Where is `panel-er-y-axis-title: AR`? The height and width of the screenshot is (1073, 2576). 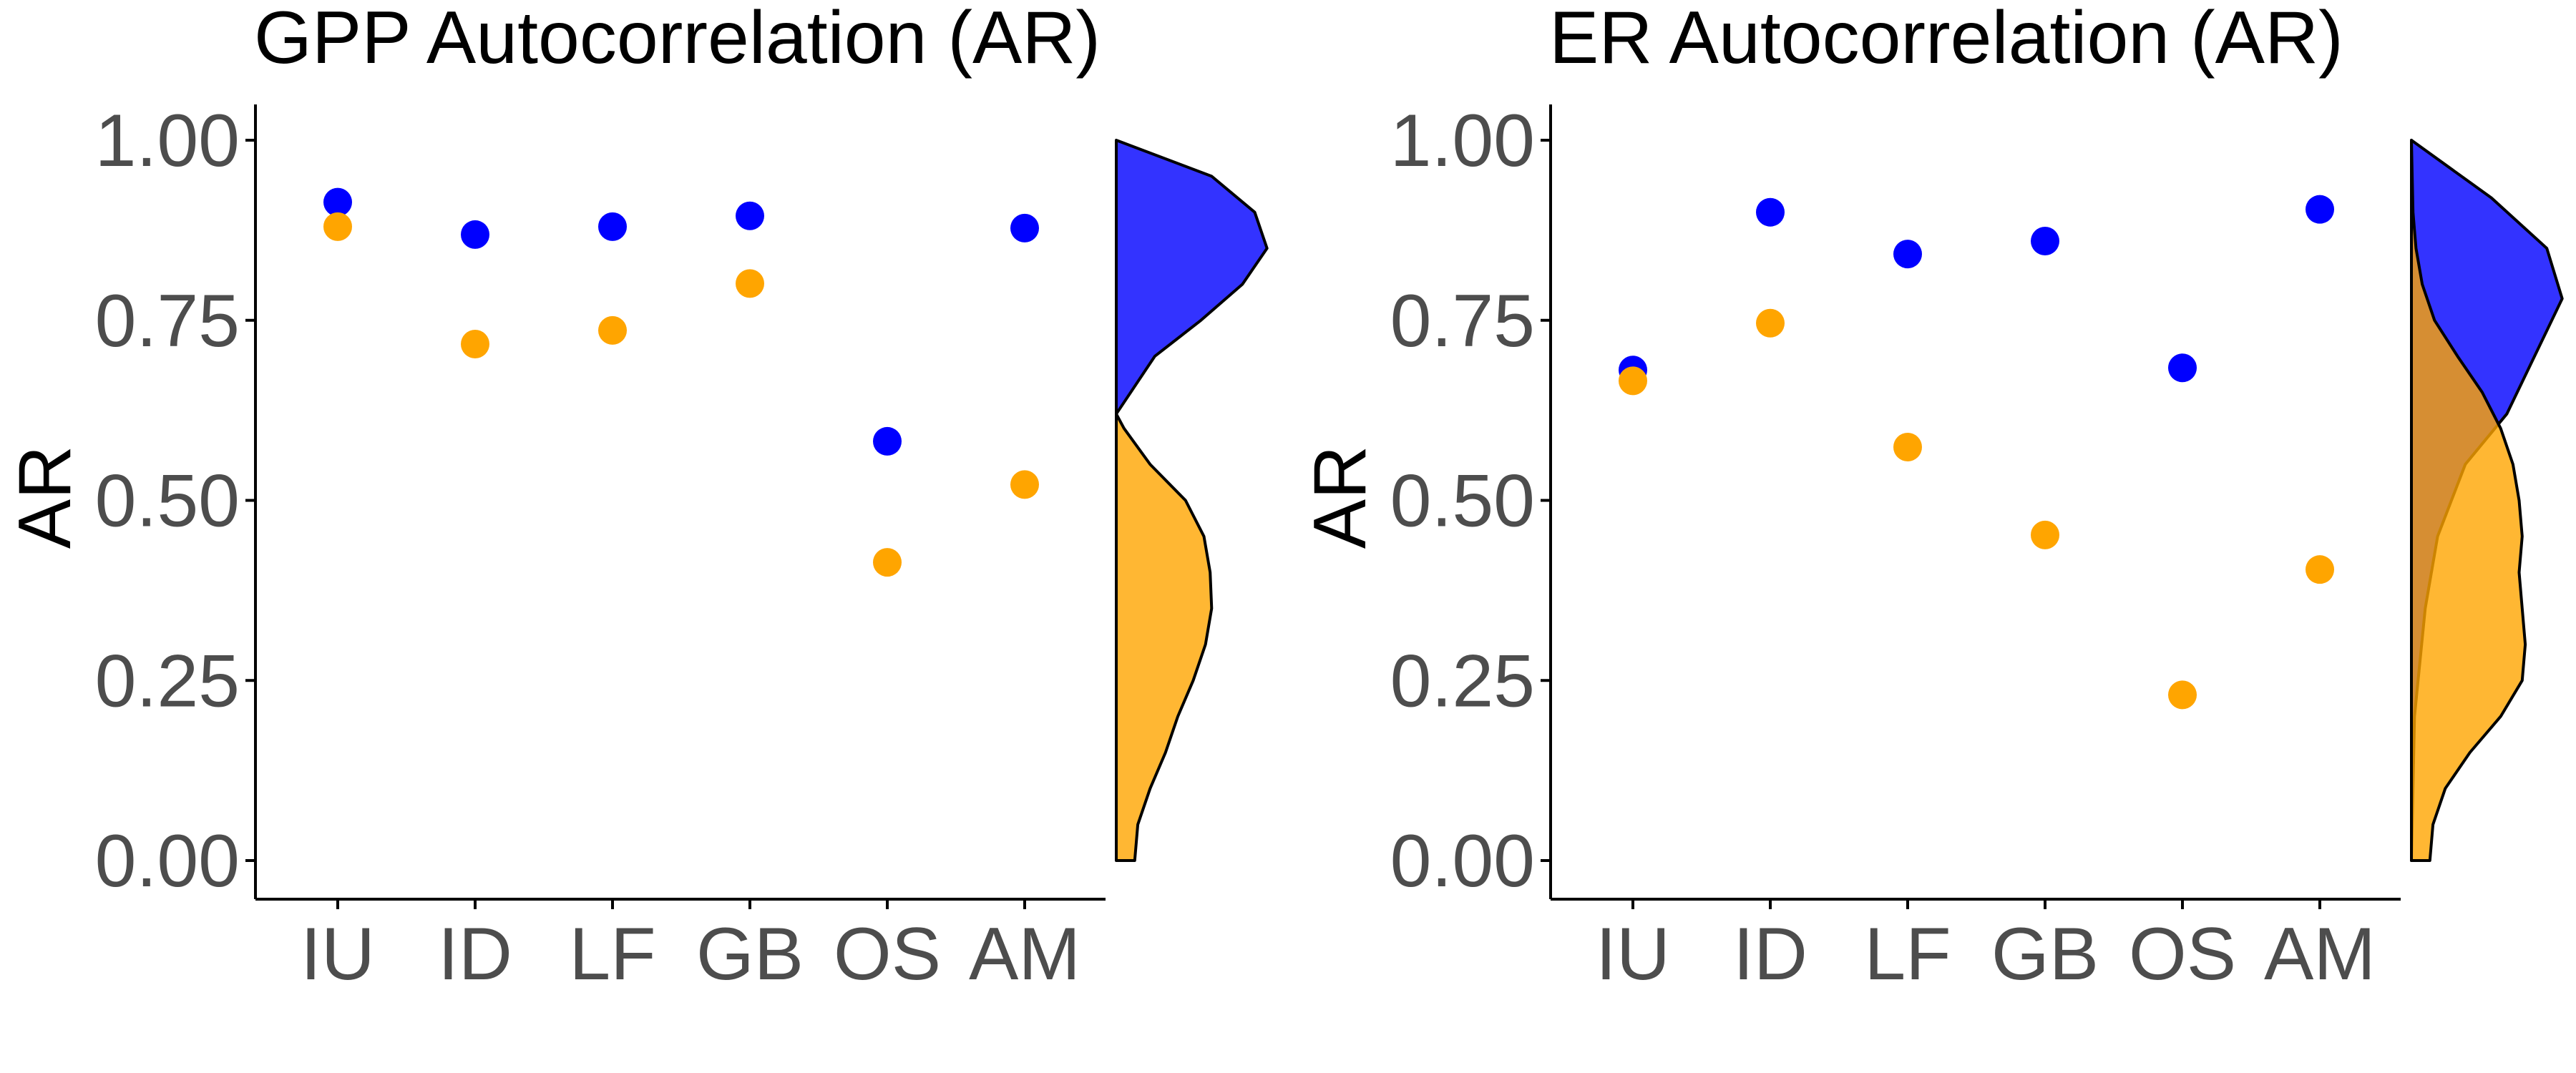 panel-er-y-axis-title: AR is located at coordinates (1340, 497).